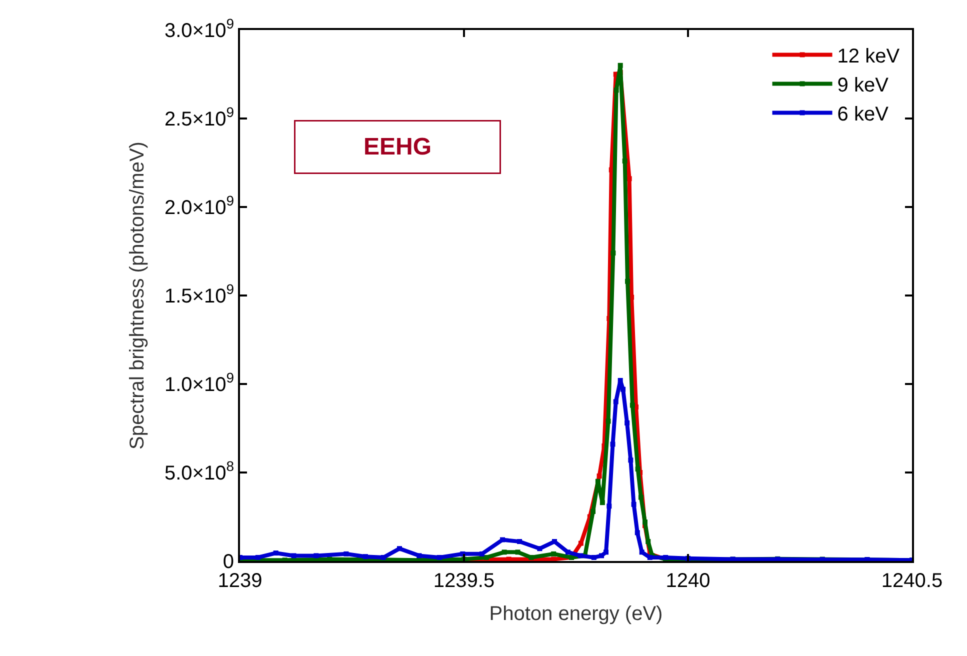 This screenshot has height=656, width=967. I want to click on annotation: EEHG, so click(397, 147).